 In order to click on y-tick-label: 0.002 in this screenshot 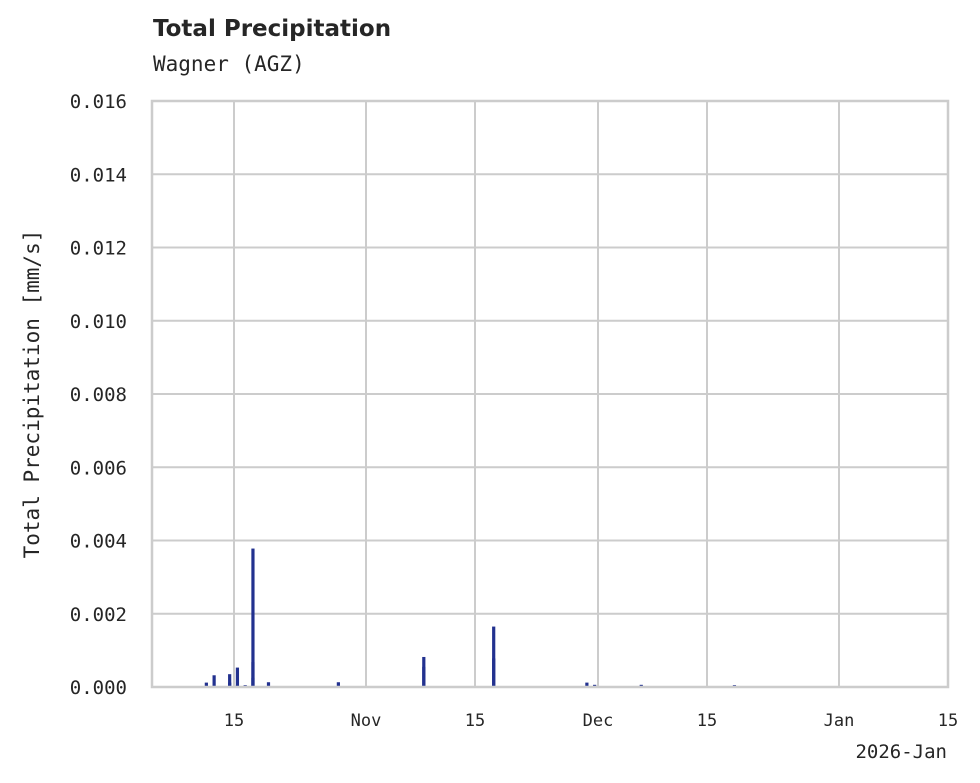, I will do `click(98, 615)`.